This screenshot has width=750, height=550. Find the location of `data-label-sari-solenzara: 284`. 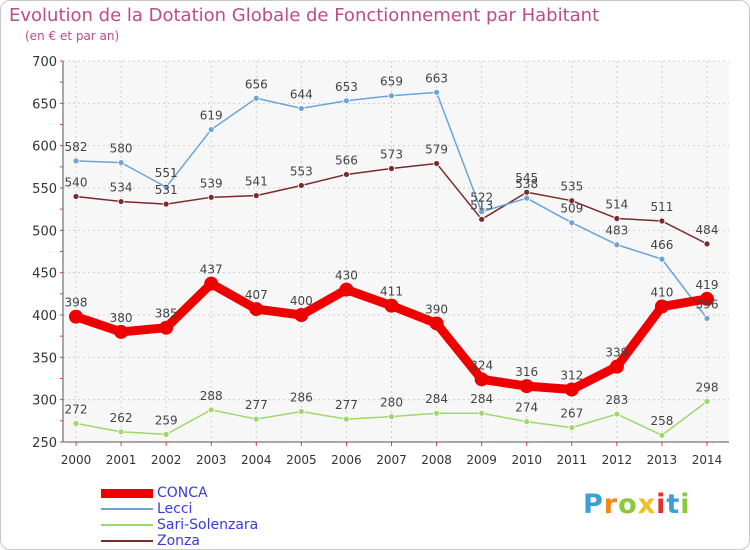

data-label-sari-solenzara: 284 is located at coordinates (481, 399).